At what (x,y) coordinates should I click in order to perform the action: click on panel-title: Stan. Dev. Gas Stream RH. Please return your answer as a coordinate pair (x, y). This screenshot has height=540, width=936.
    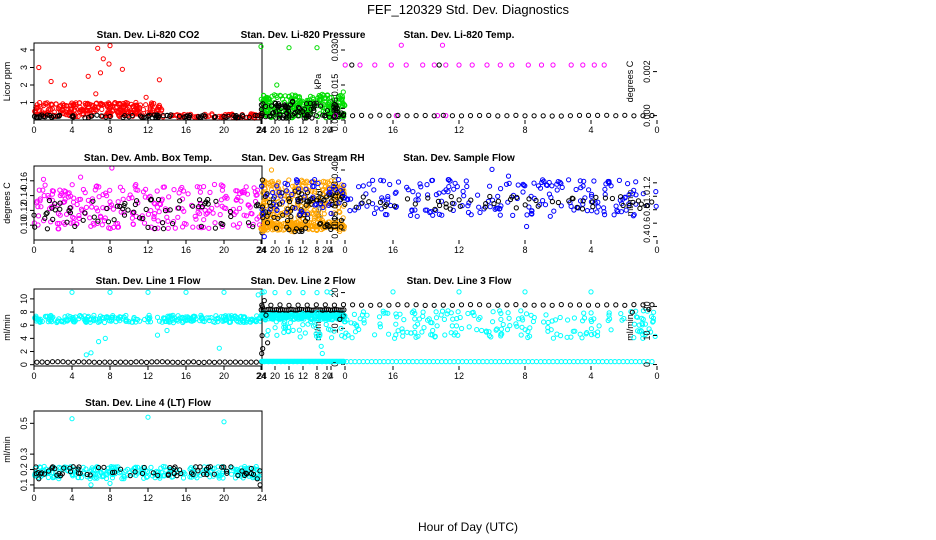
    Looking at the image, I should click on (302, 158).